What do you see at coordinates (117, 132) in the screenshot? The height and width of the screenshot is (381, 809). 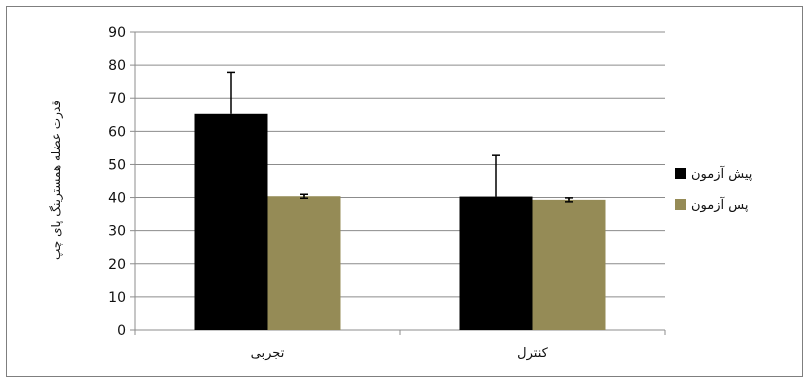 I see `y-tick-label: 60` at bounding box center [117, 132].